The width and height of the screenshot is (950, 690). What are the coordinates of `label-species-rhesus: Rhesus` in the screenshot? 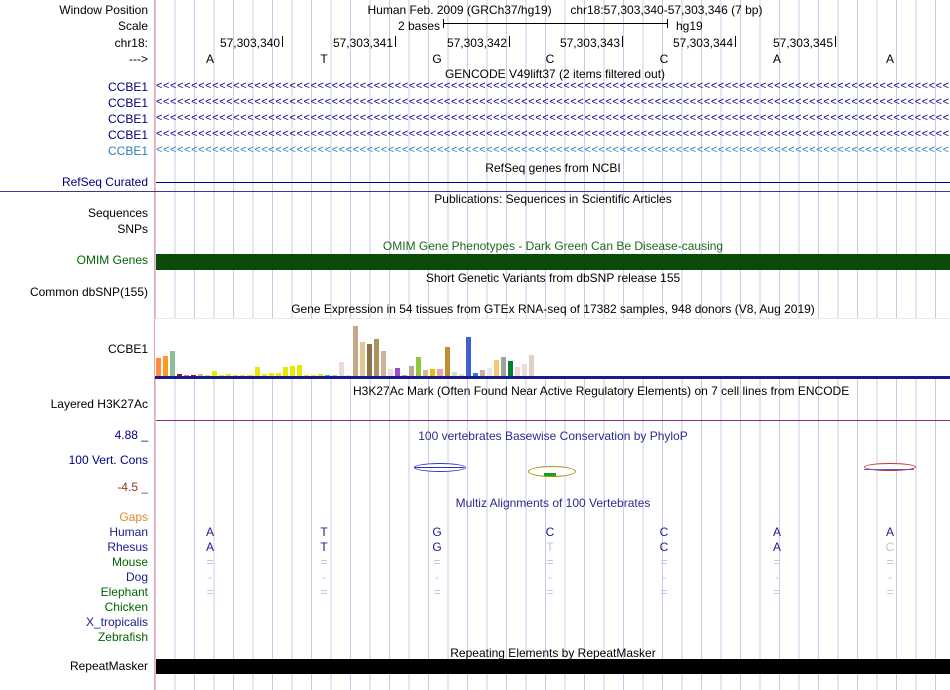 It's located at (127, 547).